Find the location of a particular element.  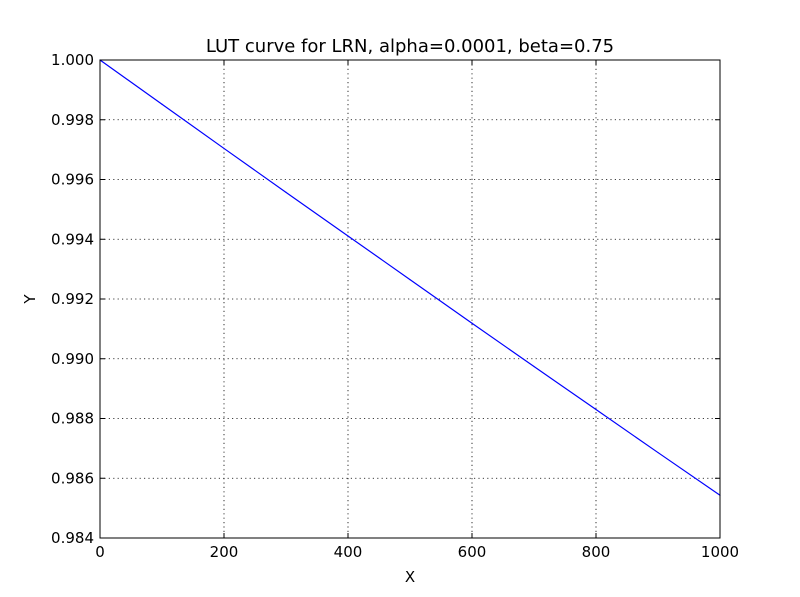

y-tick-label: 0.994 is located at coordinates (72, 239).